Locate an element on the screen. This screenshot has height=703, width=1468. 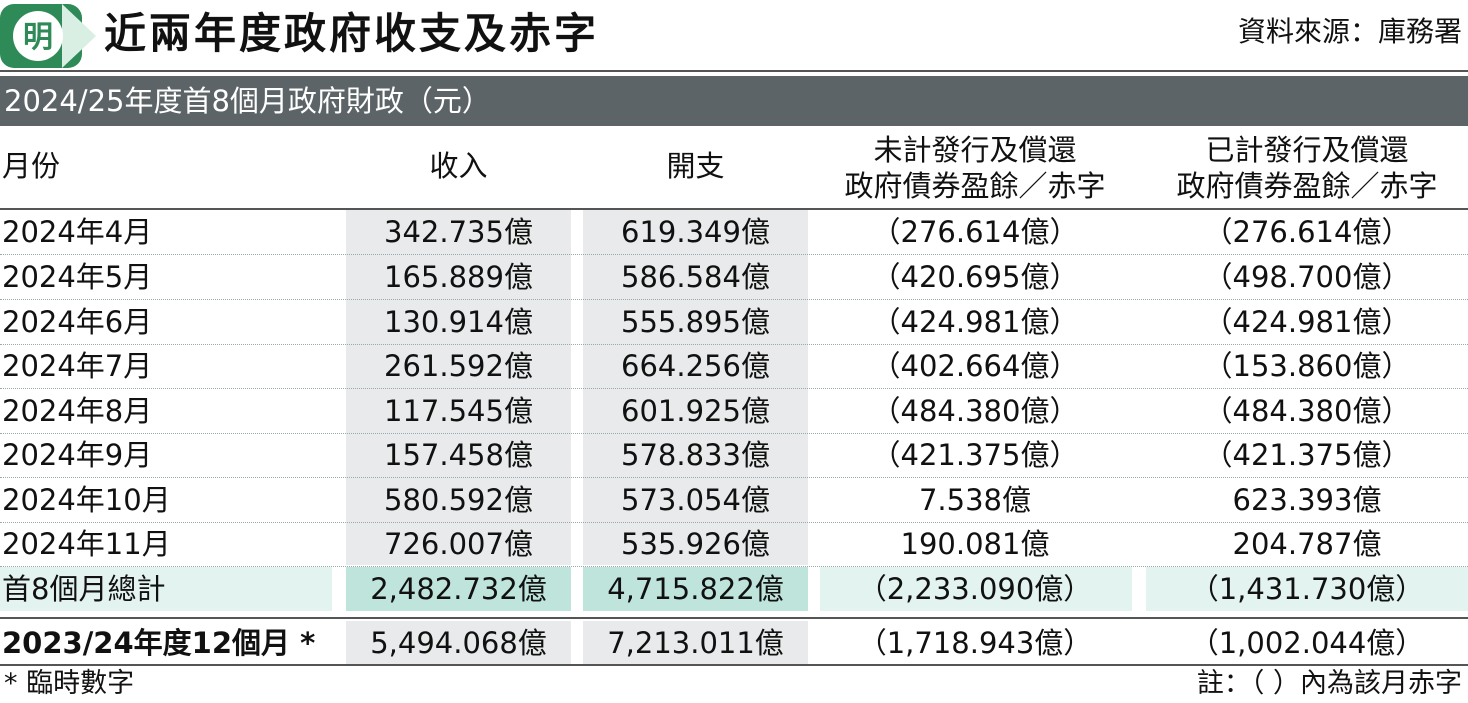
cell-deficit-after: （498.700億） is located at coordinates (1307, 277).